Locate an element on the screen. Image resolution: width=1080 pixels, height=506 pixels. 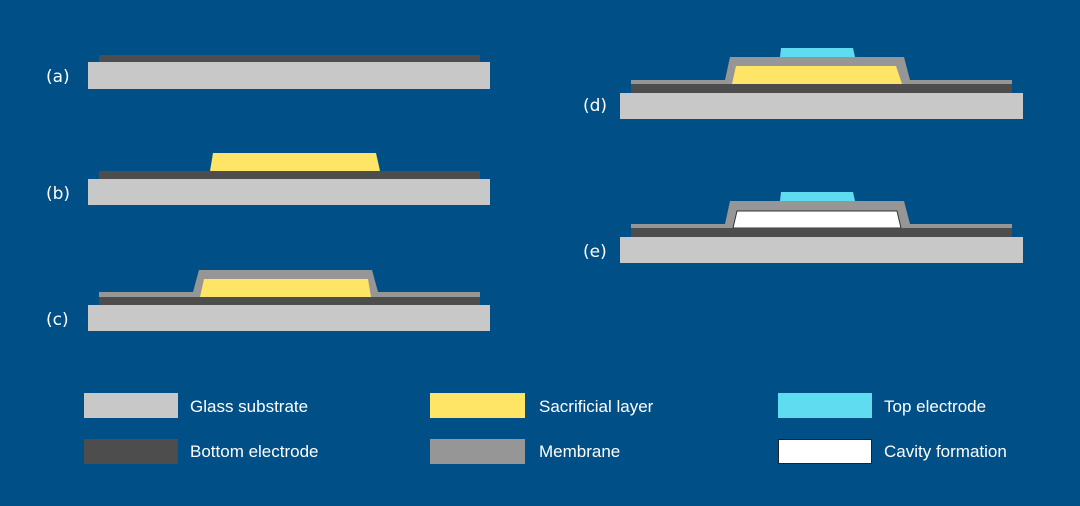
step-label-c: (c) is located at coordinates (57, 320).